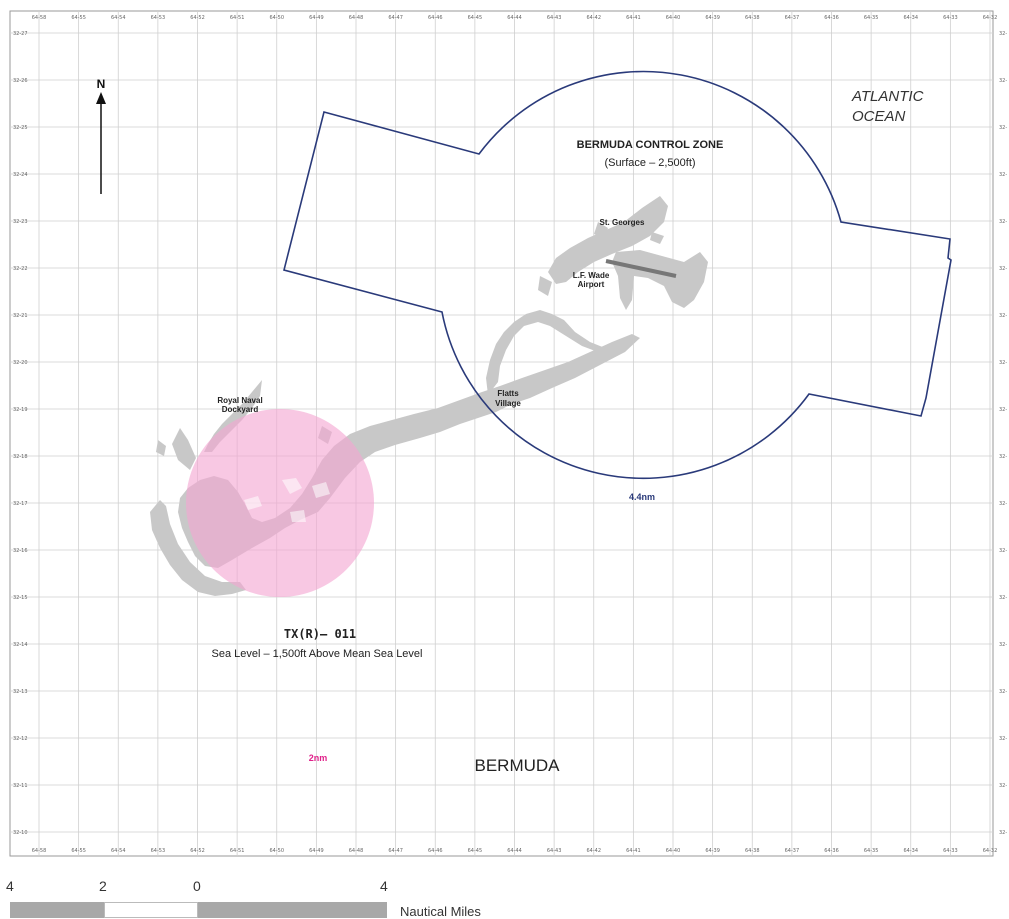 The image size is (1009, 919). I want to click on flatts-label-line2: Village, so click(508, 403).